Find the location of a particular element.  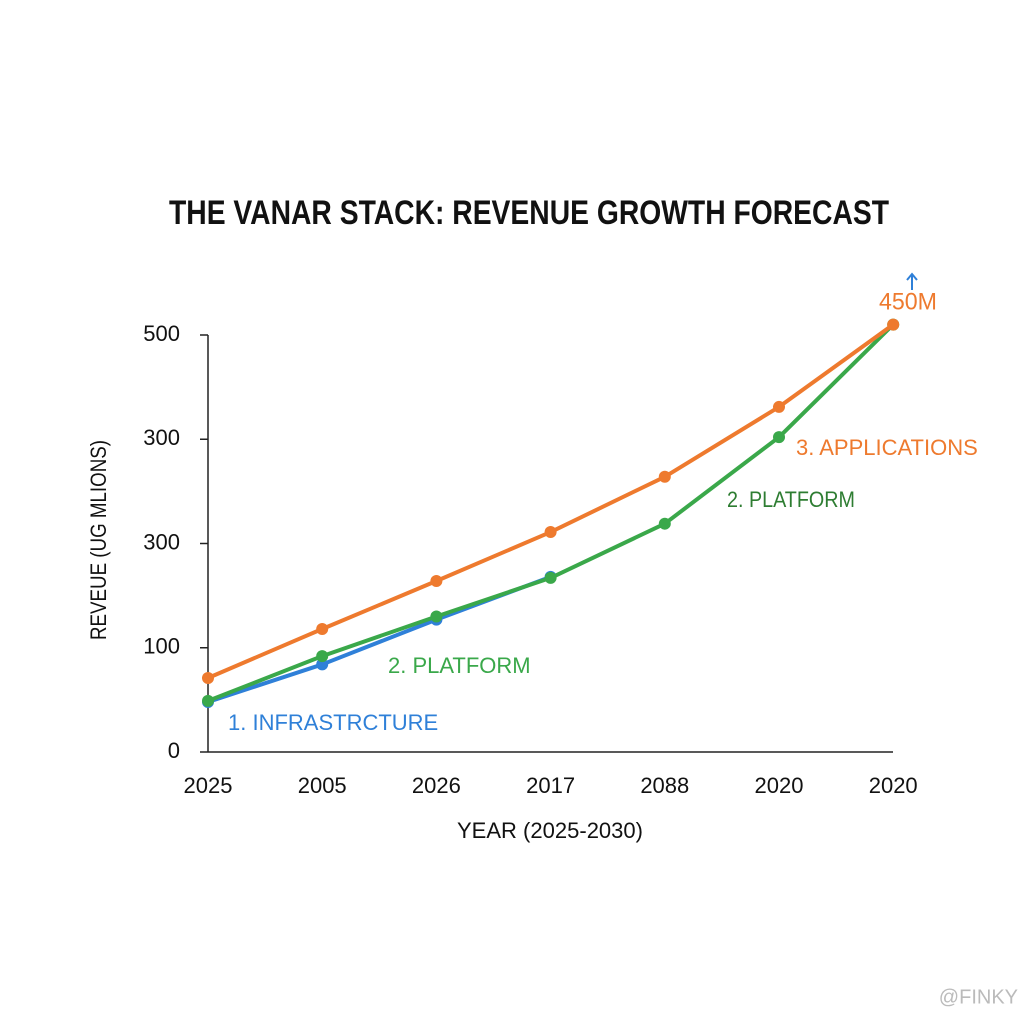

legend-label: 1. INFRASTRCTURE is located at coordinates (333, 722).